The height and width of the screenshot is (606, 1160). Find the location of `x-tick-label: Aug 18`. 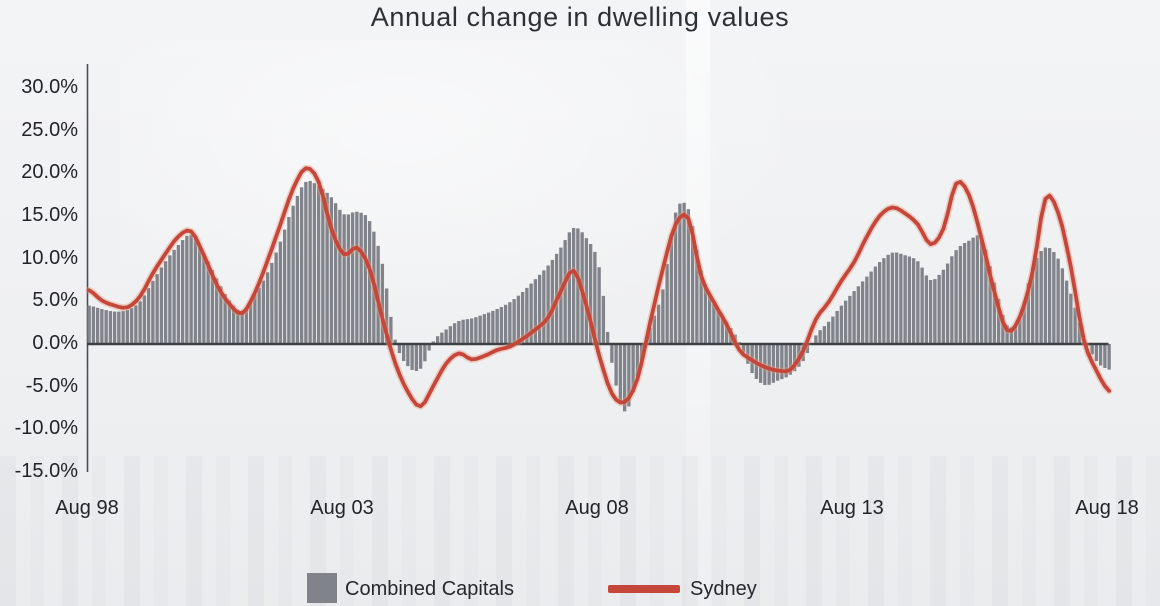

x-tick-label: Aug 18 is located at coordinates (1107, 508).